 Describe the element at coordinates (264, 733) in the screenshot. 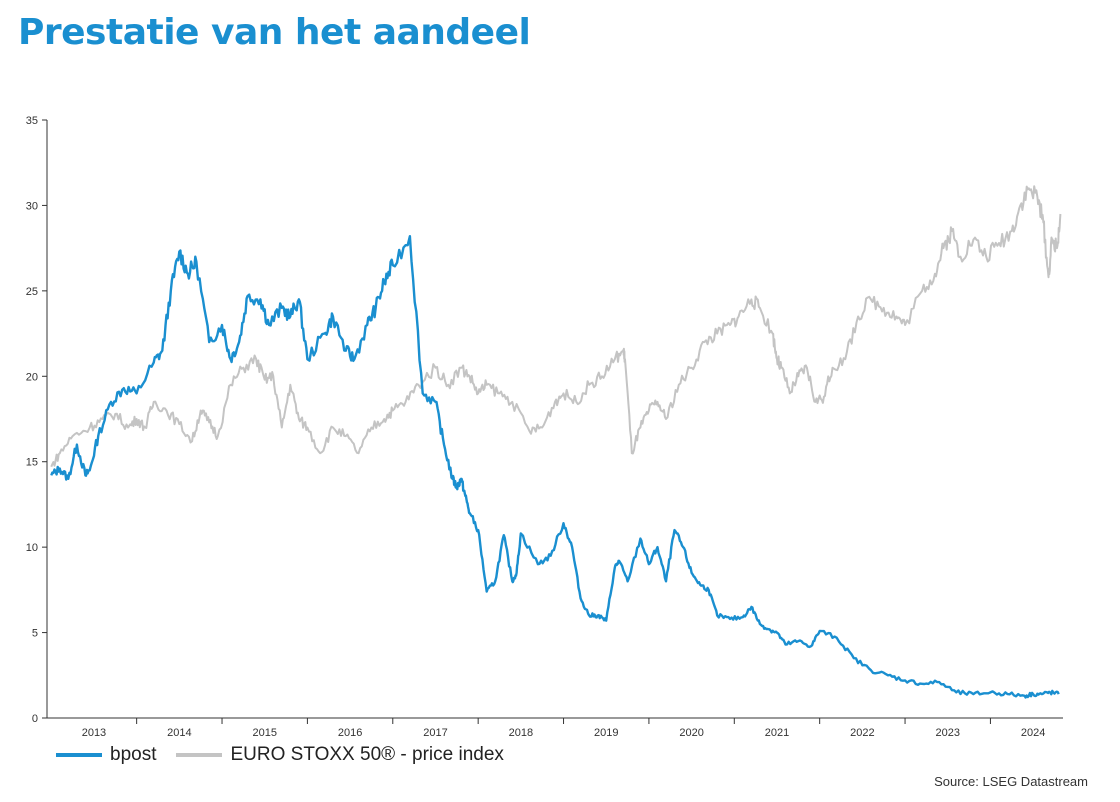

I see `x-tick-label-2: 2015` at that location.